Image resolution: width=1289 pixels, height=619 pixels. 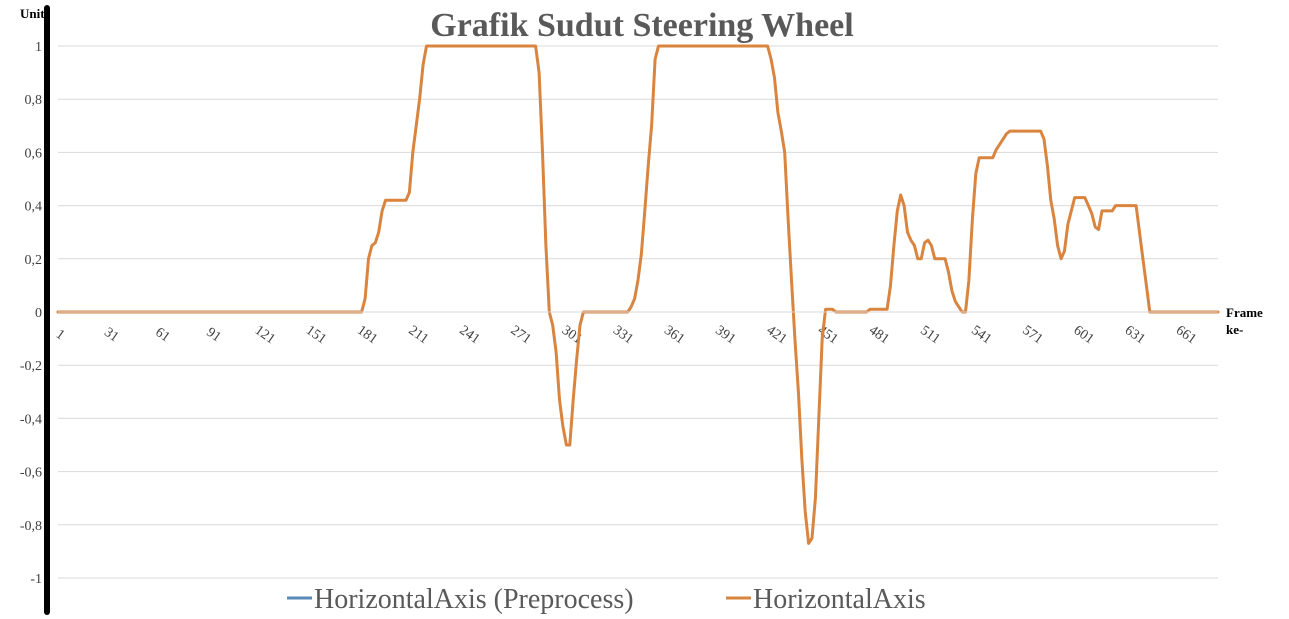 What do you see at coordinates (725, 335) in the screenshot?
I see `x-tick-label: 391` at bounding box center [725, 335].